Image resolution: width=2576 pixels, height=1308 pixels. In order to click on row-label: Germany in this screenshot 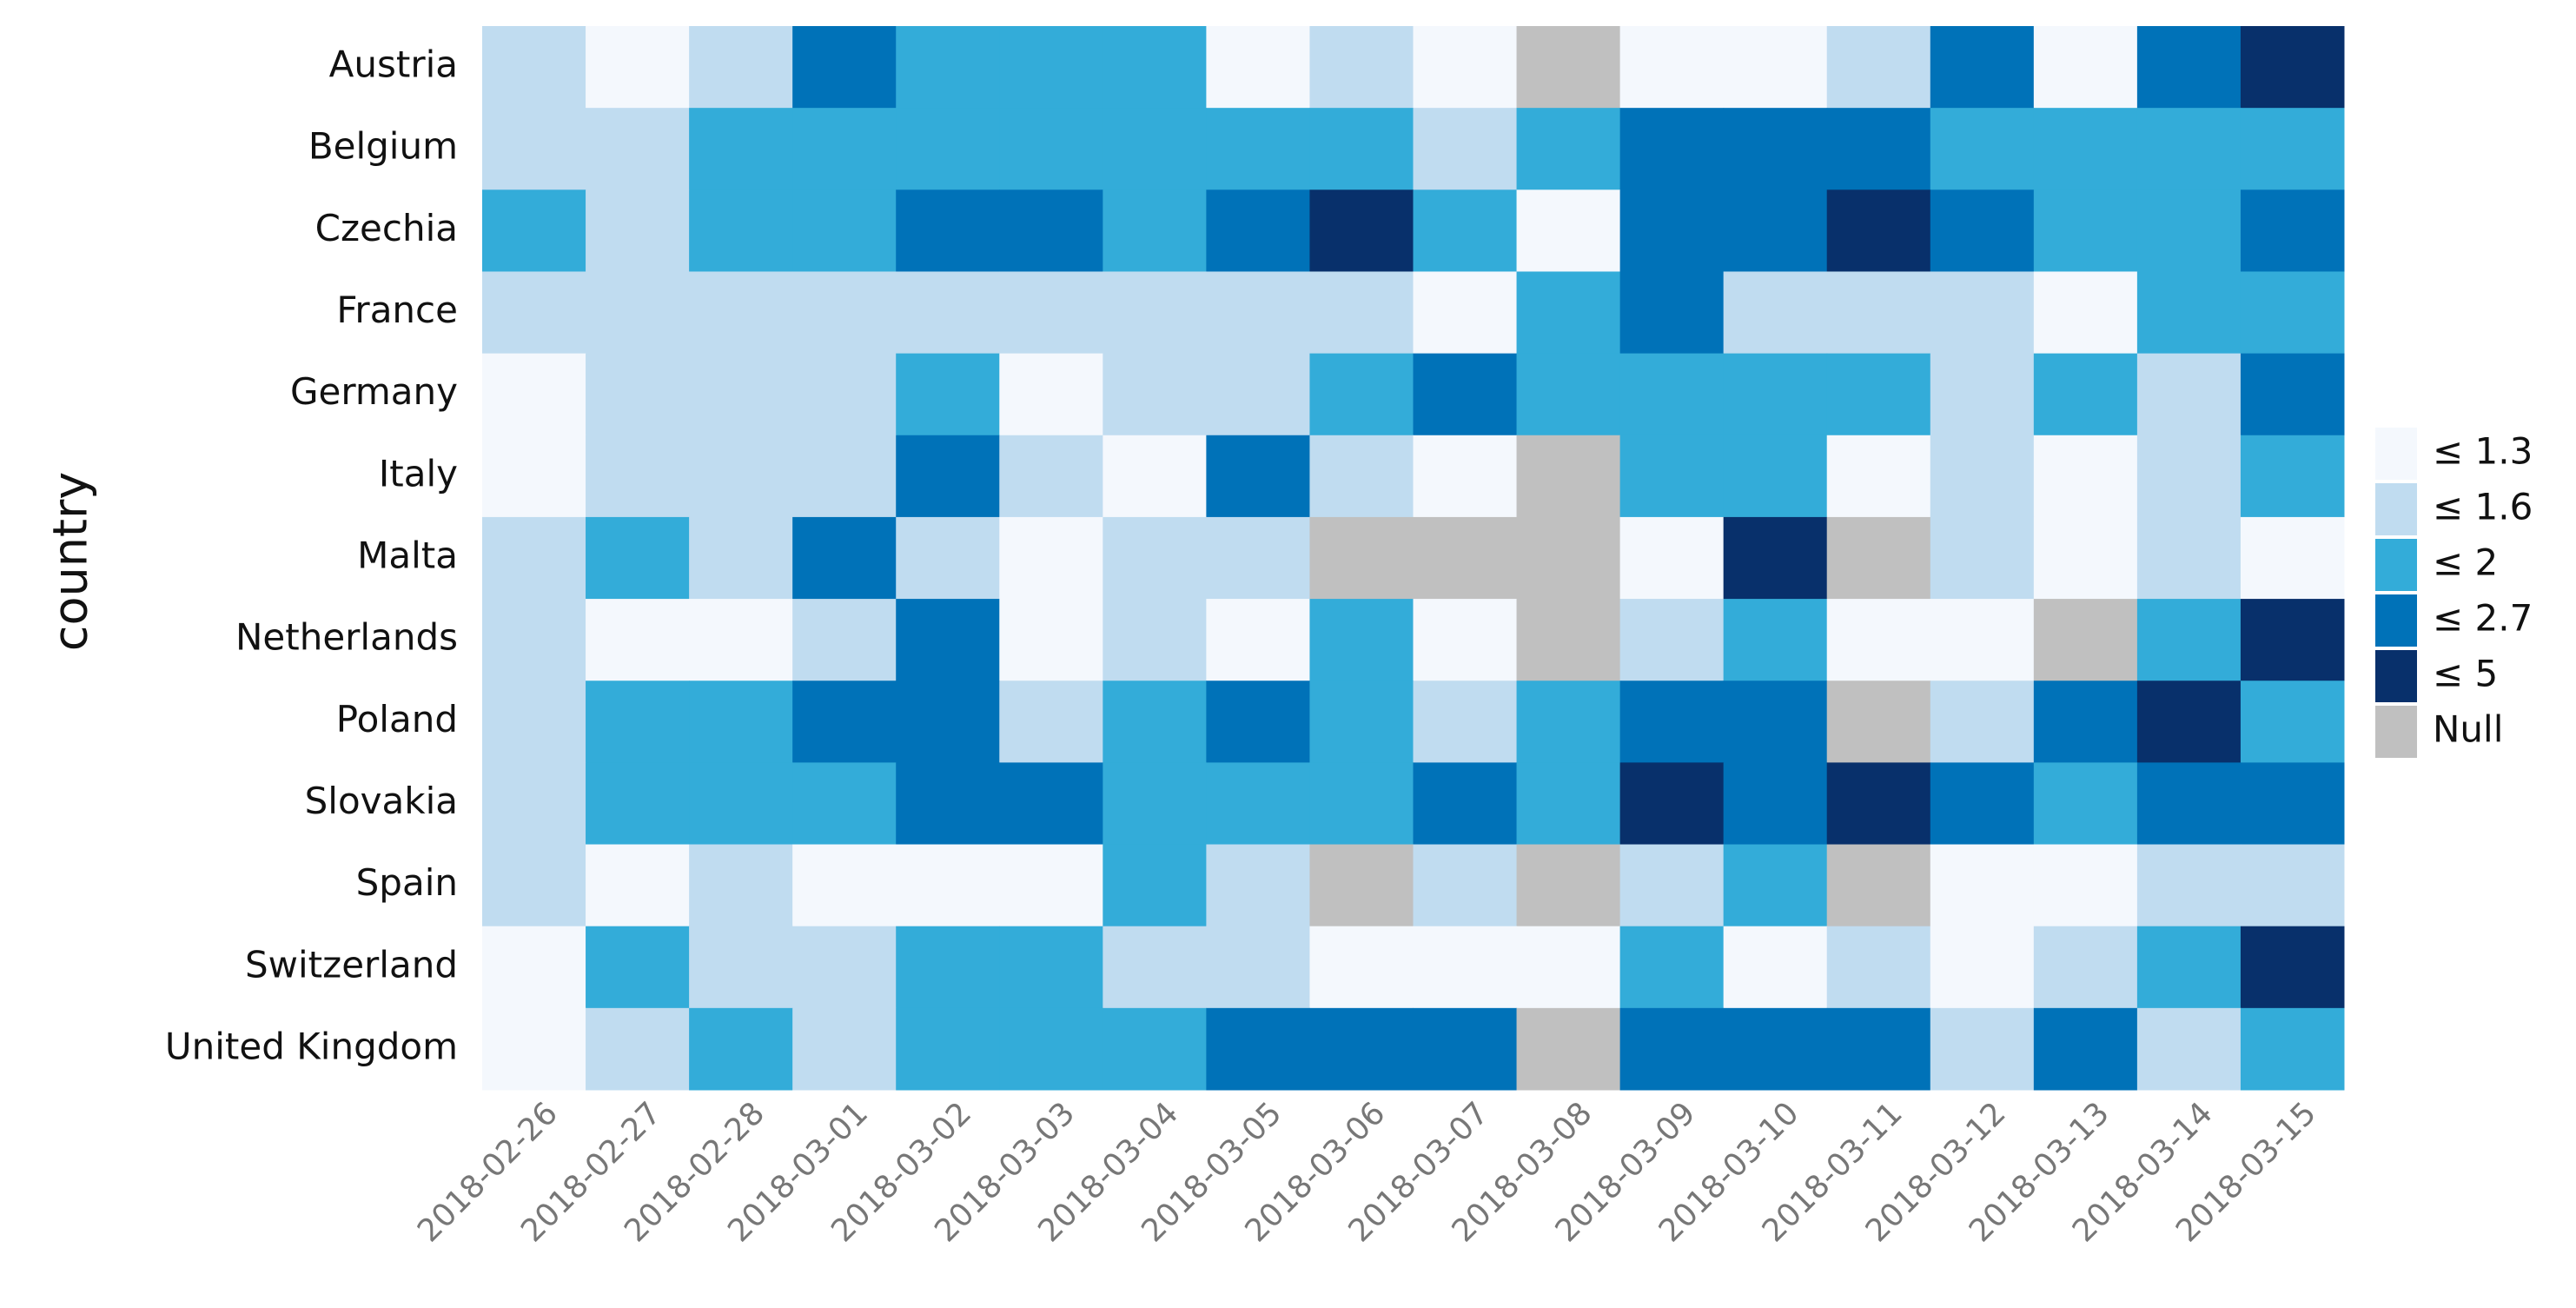, I will do `click(374, 391)`.